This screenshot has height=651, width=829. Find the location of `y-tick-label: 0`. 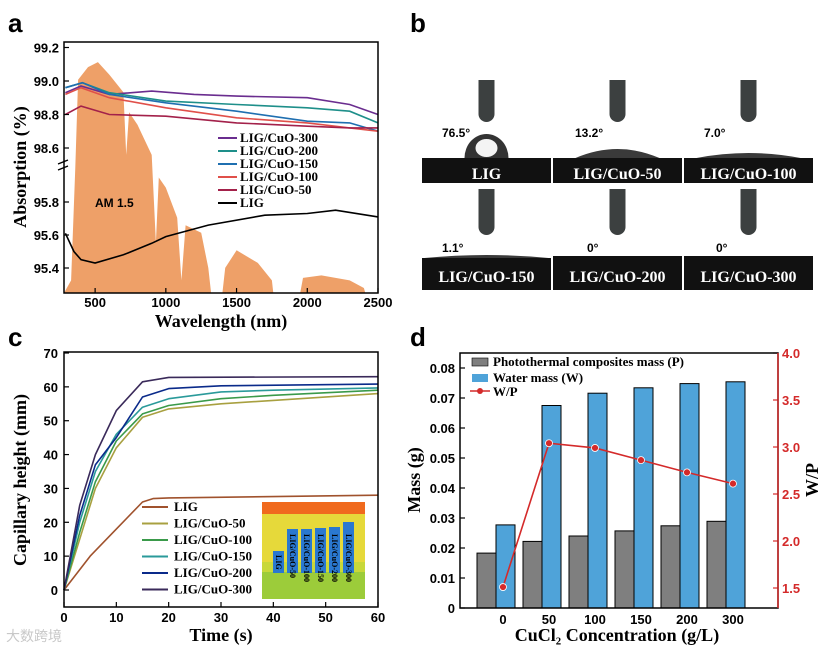

y-tick-label: 0 is located at coordinates (54, 590).